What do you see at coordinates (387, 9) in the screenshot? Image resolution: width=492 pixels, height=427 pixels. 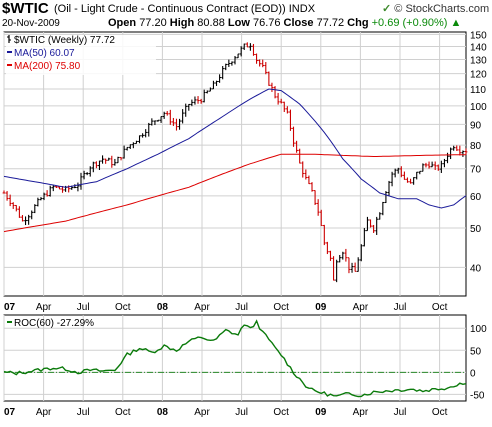 I see `check-icon: ✓` at bounding box center [387, 9].